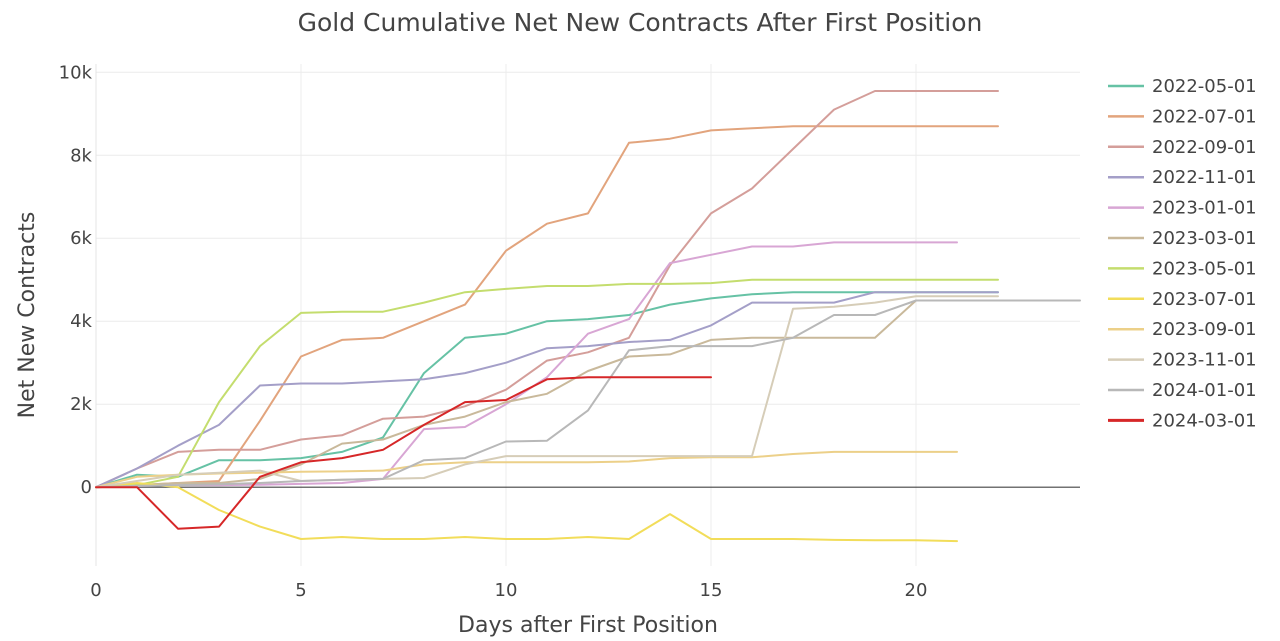 The image size is (1280, 641). Describe the element at coordinates (506, 590) in the screenshot. I see `x-tick-label: 10` at that location.